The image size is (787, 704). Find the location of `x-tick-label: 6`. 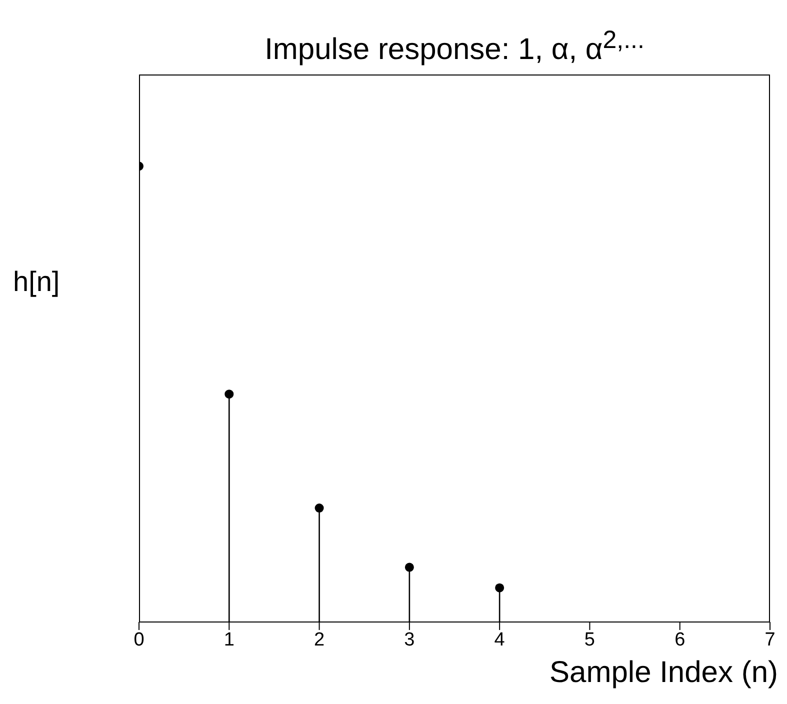

x-tick-label: 6 is located at coordinates (680, 639).